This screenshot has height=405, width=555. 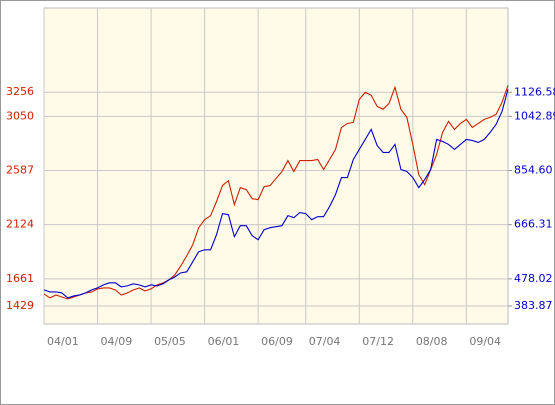 I want to click on x-tick-label: 05/05, so click(x=170, y=341).